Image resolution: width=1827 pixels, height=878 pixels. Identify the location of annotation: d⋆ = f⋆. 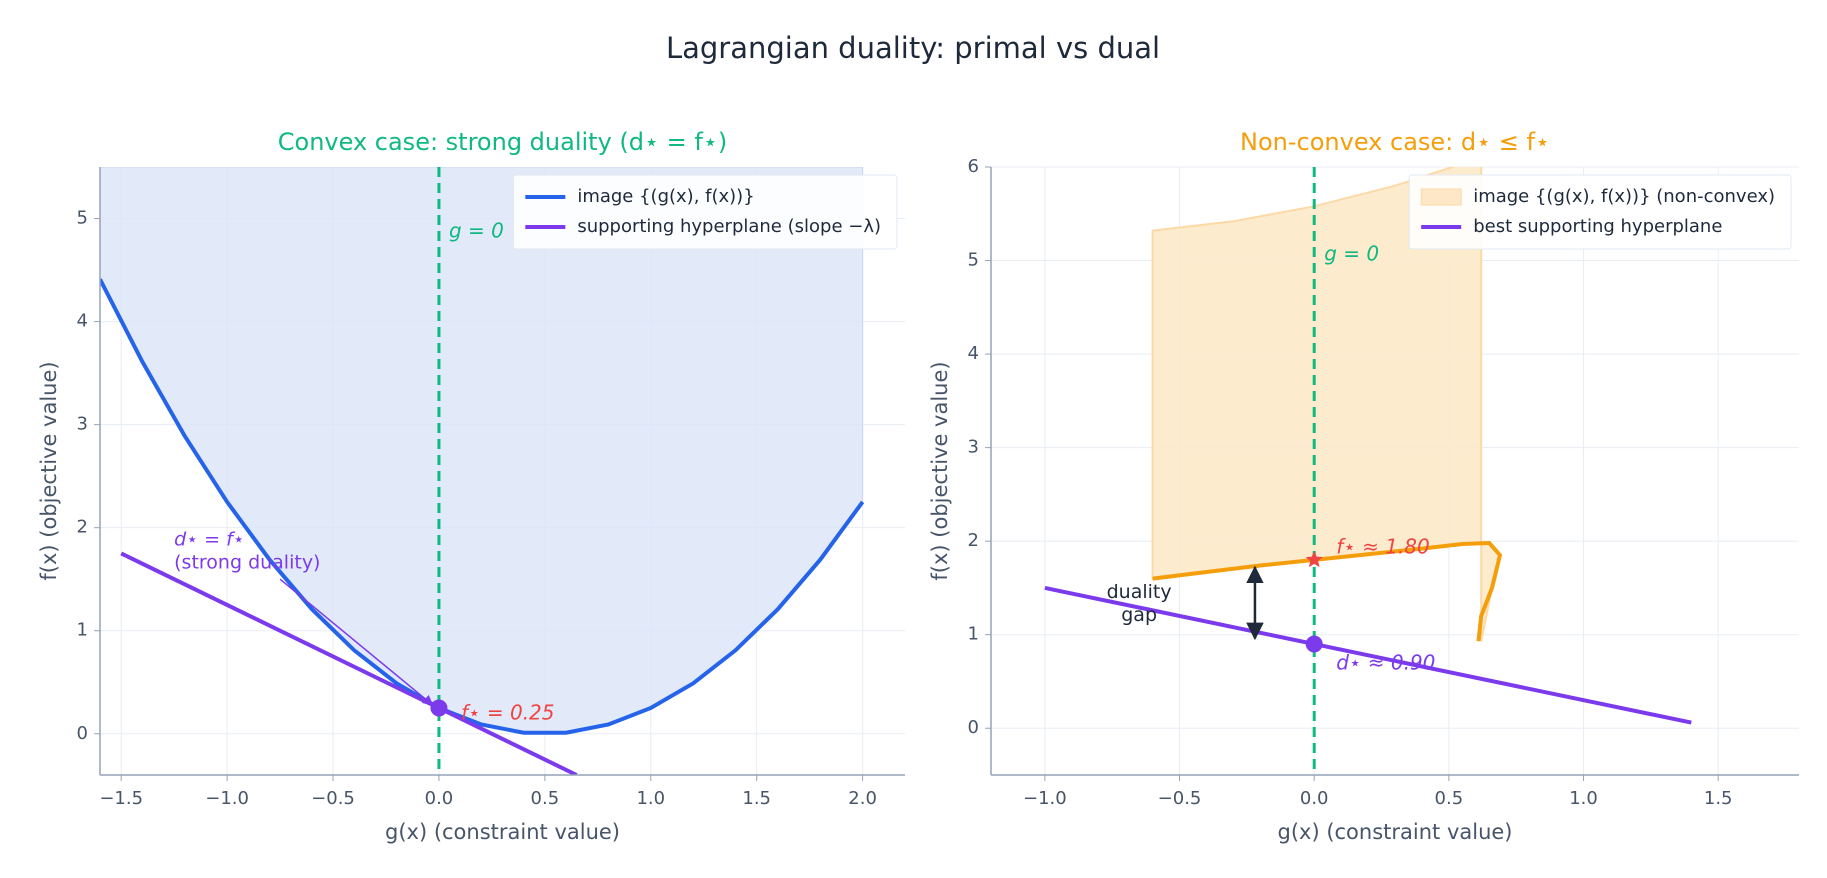
(209, 540).